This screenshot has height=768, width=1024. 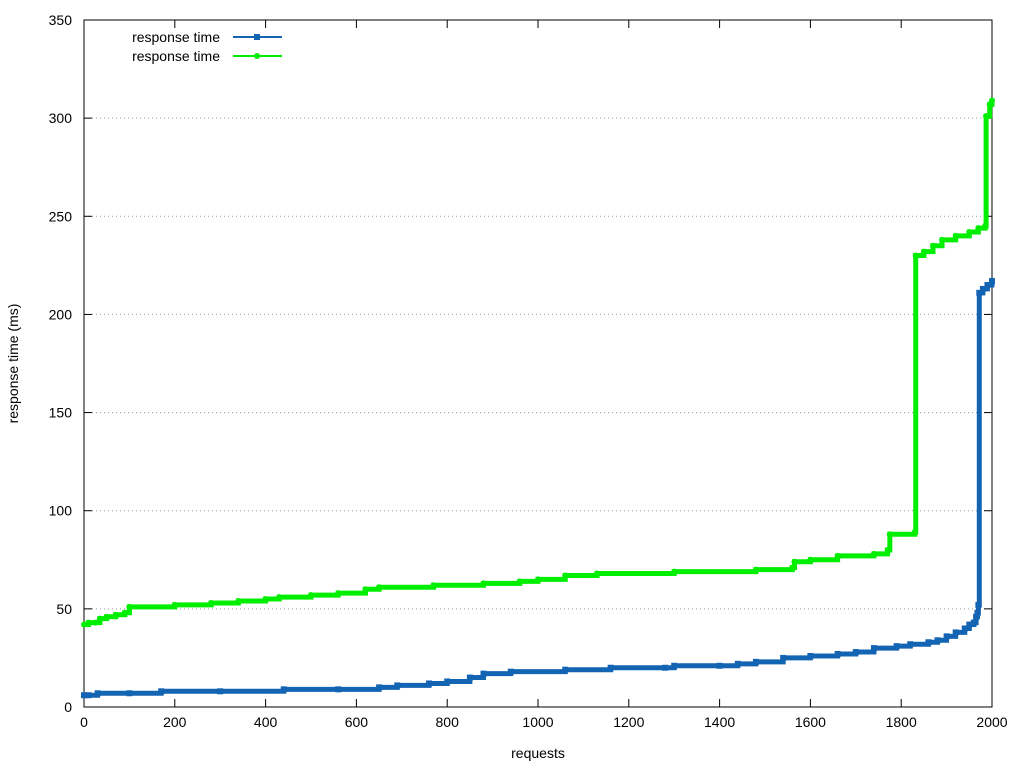 What do you see at coordinates (61, 511) in the screenshot?
I see `y-tick-label: 100` at bounding box center [61, 511].